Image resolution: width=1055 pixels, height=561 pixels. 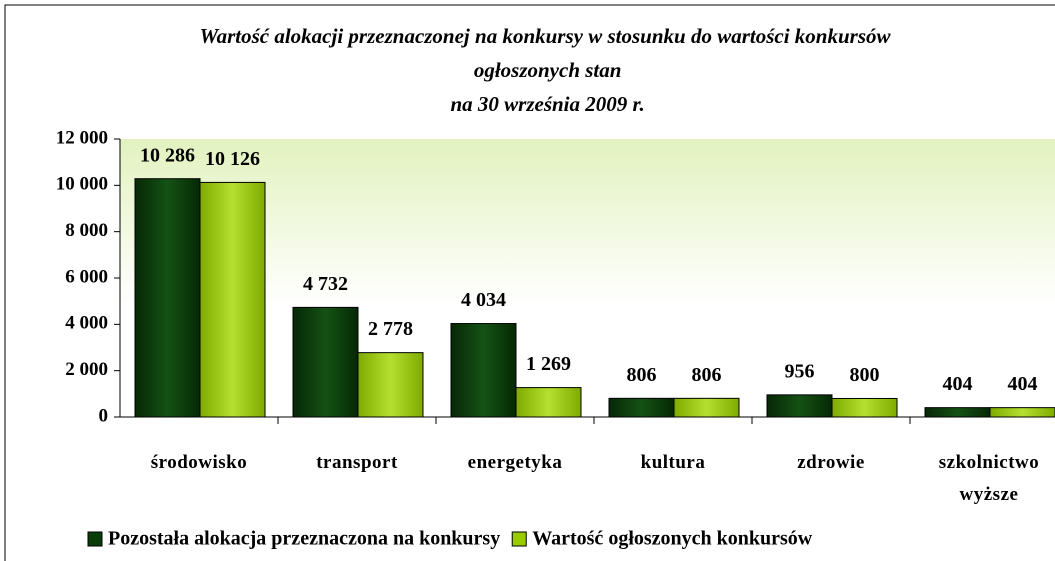 What do you see at coordinates (86, 369) in the screenshot?
I see `y-tick-label: 2 000` at bounding box center [86, 369].